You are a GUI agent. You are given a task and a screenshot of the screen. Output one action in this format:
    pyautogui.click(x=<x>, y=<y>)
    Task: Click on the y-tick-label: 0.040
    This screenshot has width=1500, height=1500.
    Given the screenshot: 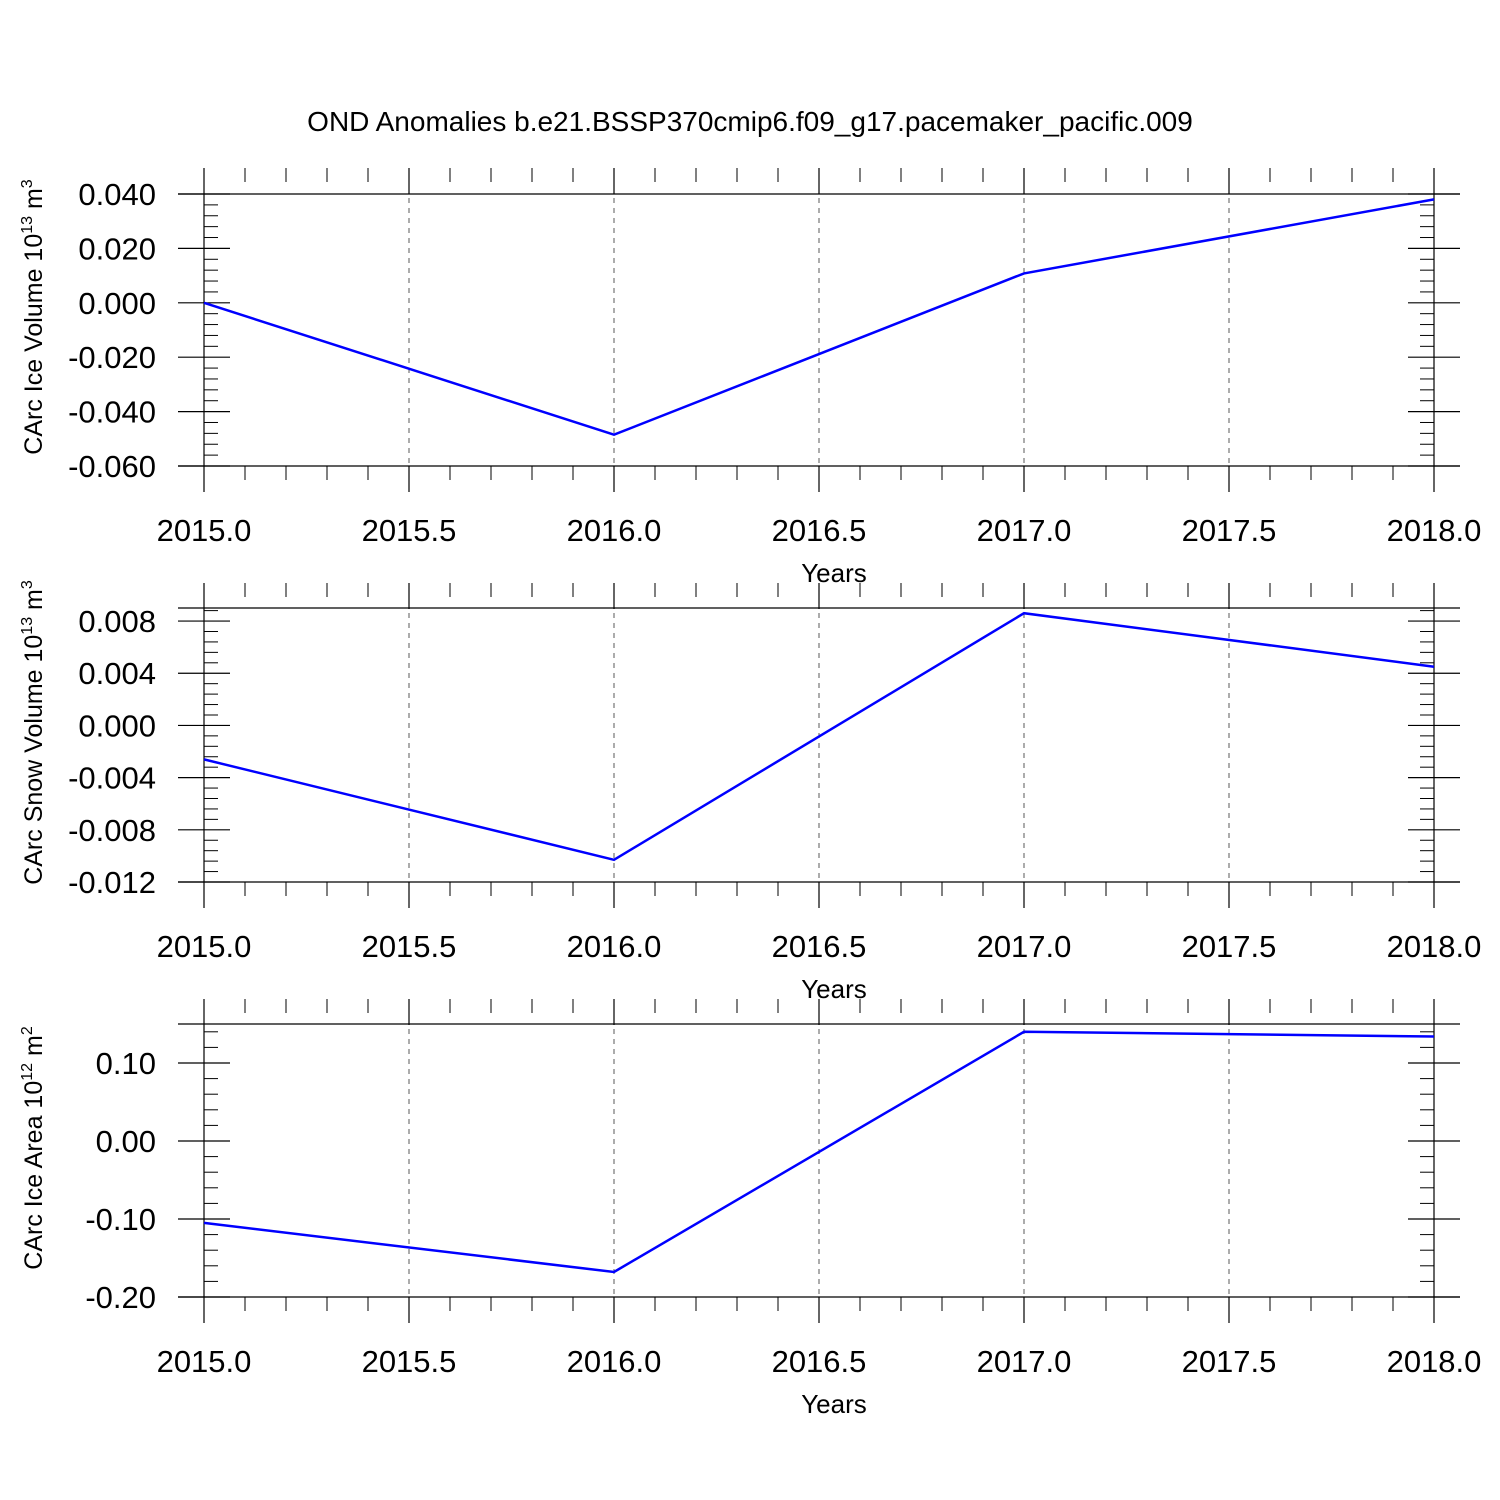 What is the action you would take?
    pyautogui.click(x=117, y=194)
    